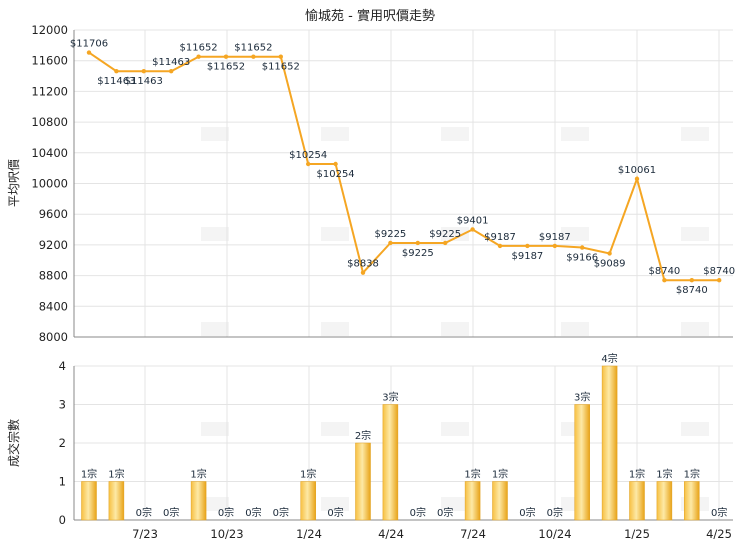  Describe the element at coordinates (309, 534) in the screenshot. I see `x-tick-label: 1/24` at that location.